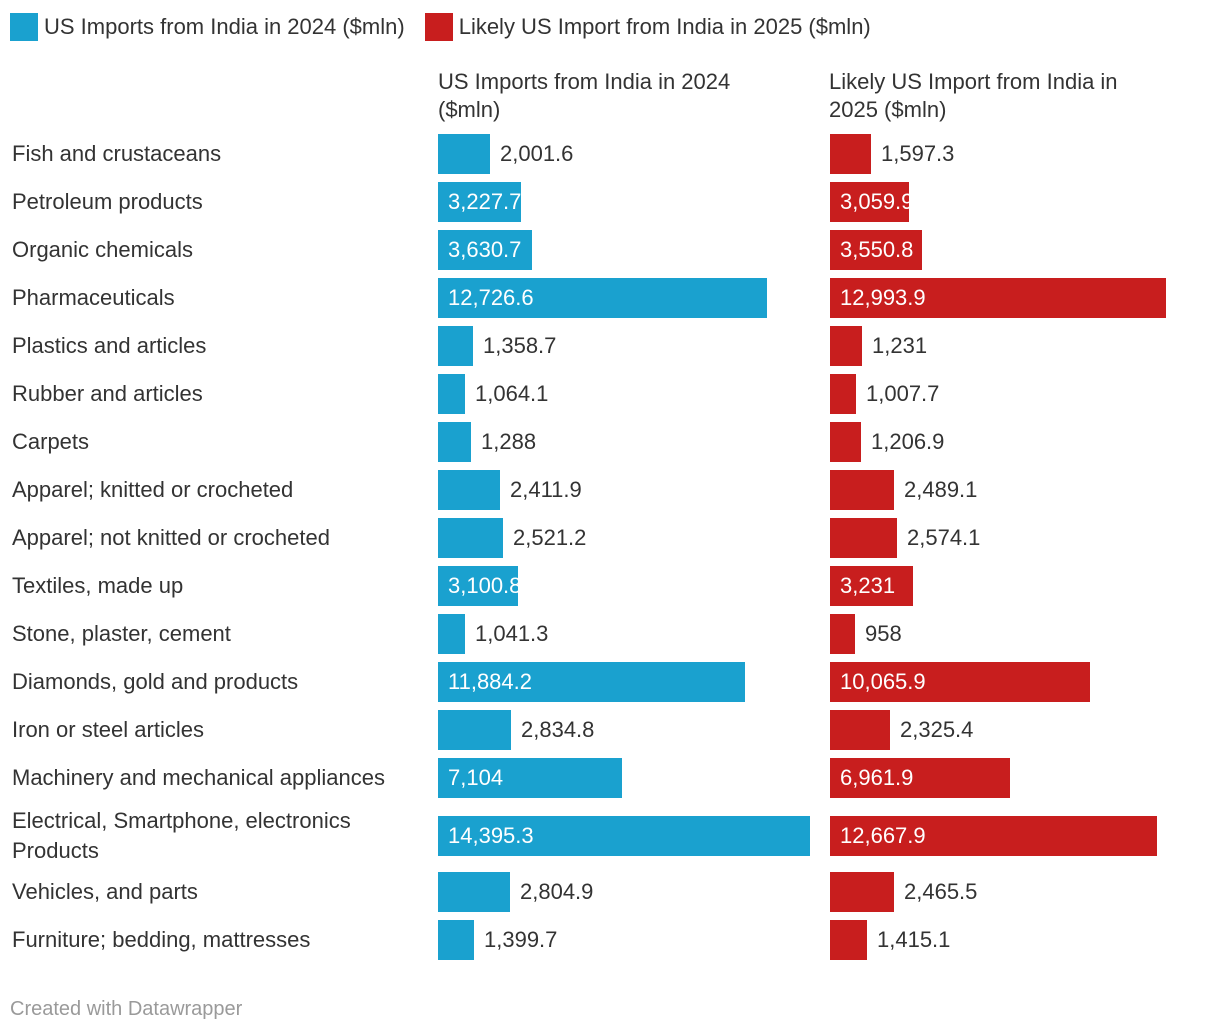 The height and width of the screenshot is (1036, 1220). What do you see at coordinates (476, 777) in the screenshot?
I see `value-label-2024: 7,104` at bounding box center [476, 777].